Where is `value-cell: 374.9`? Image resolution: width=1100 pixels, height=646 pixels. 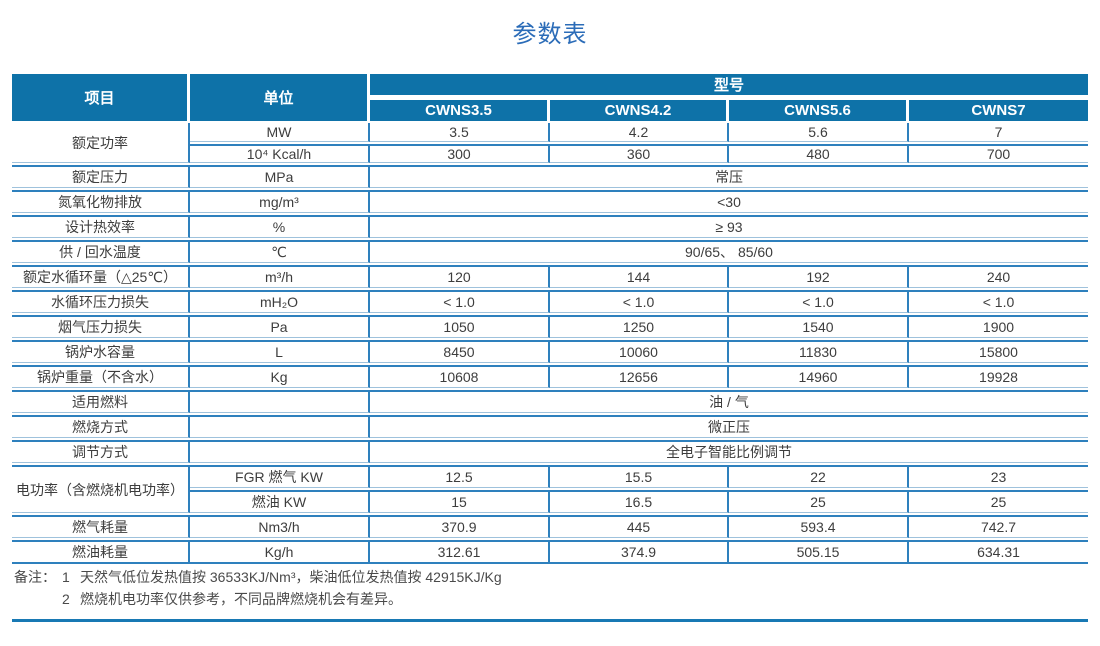 value-cell: 374.9 is located at coordinates (639, 552).